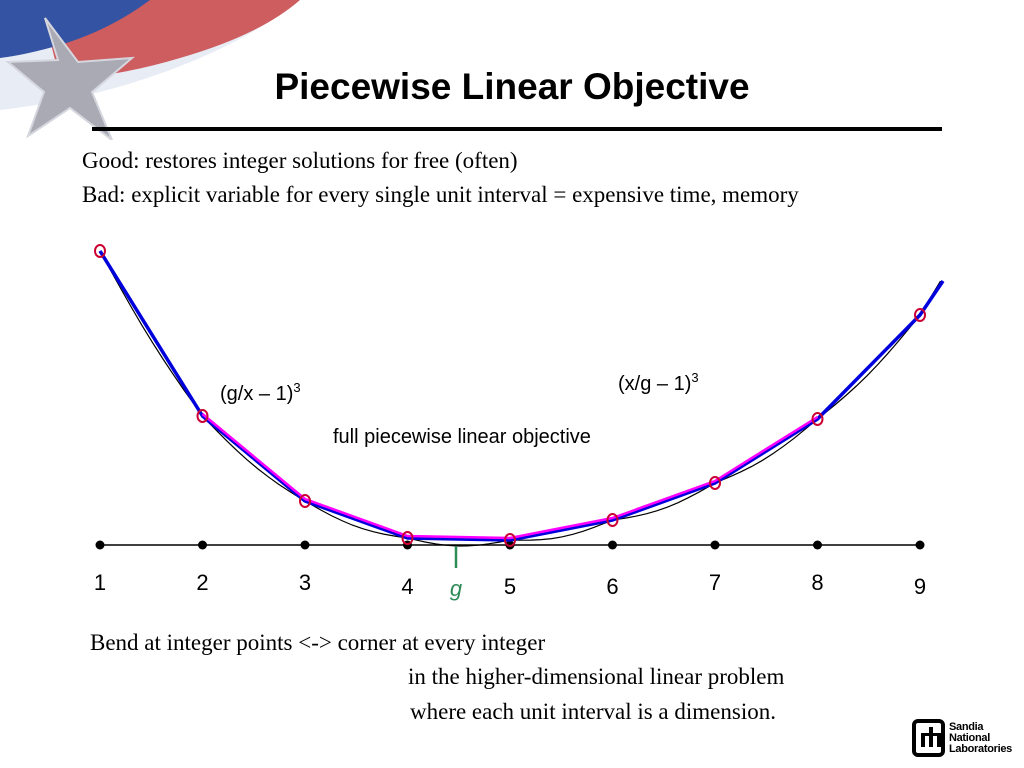 Image resolution: width=1024 pixels, height=768 pixels. I want to click on right-formula-label: (x/g – 1)3, so click(658, 382).